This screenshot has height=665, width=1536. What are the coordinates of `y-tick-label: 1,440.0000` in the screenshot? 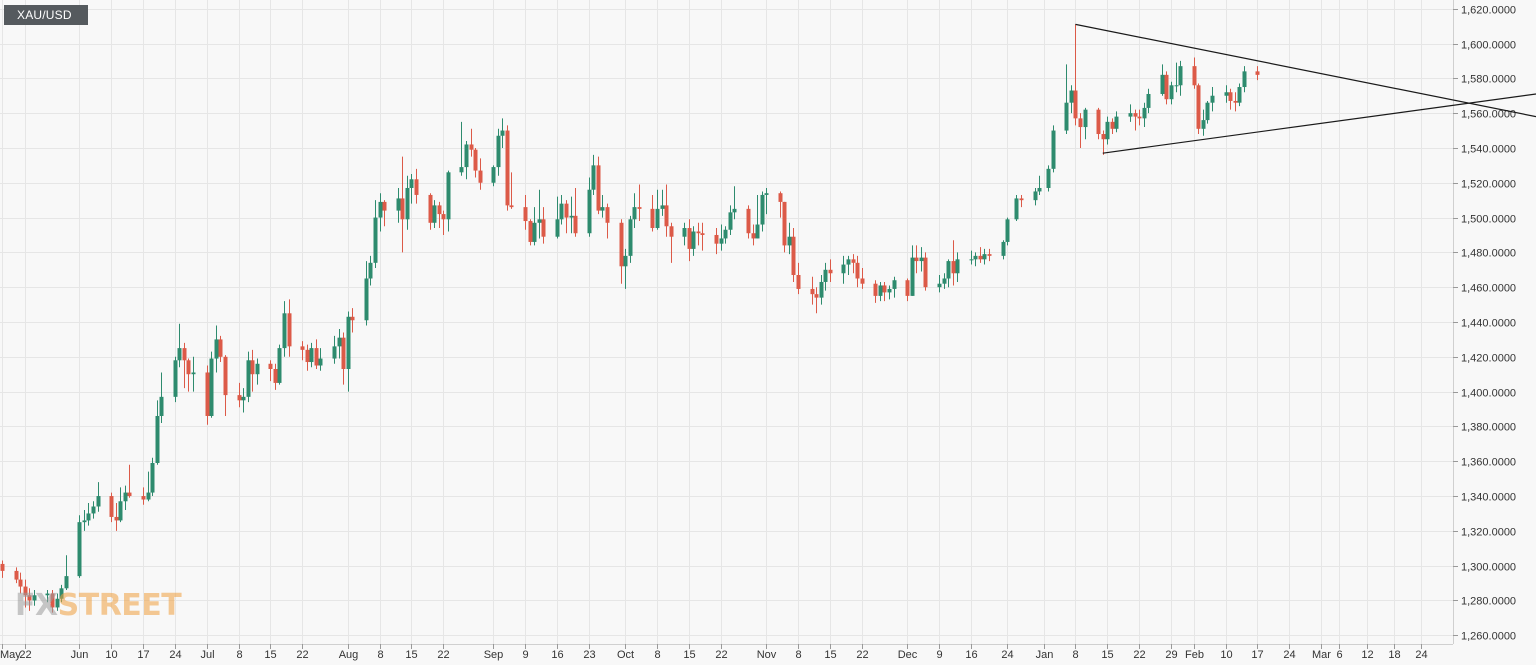 It's located at (1488, 324).